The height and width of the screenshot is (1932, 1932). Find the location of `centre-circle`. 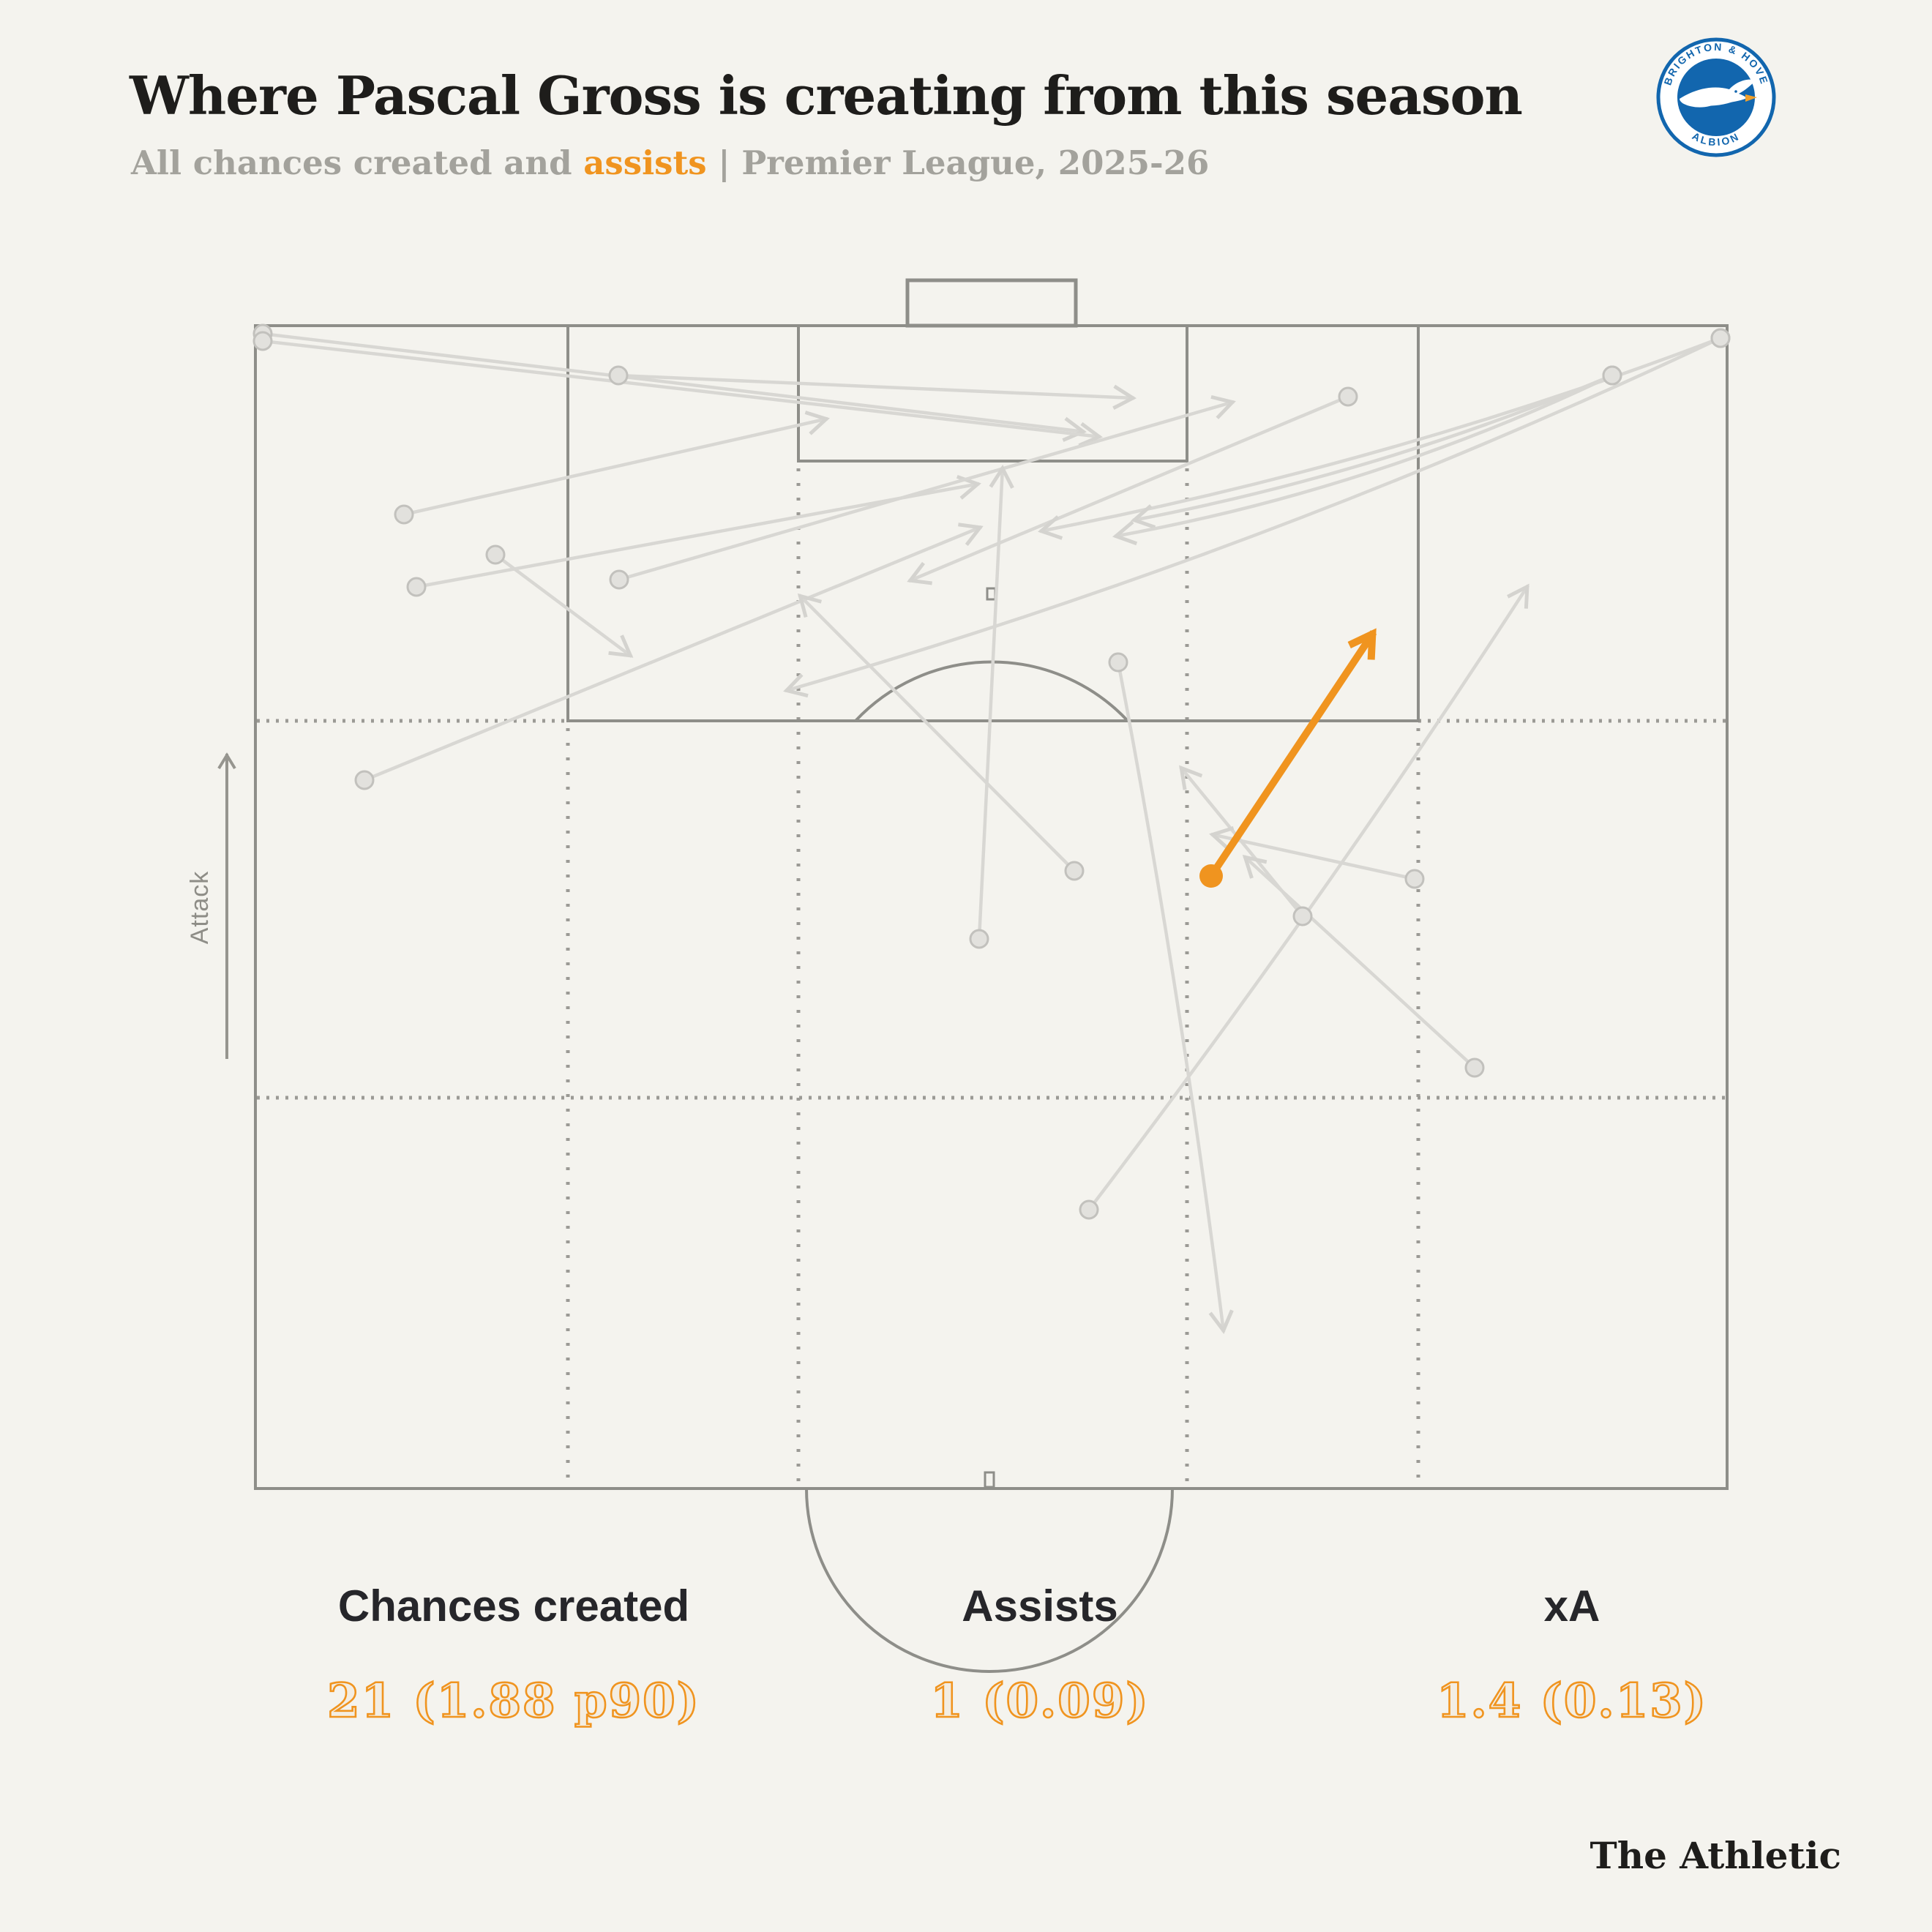

centre-circle is located at coordinates (989, 1580).